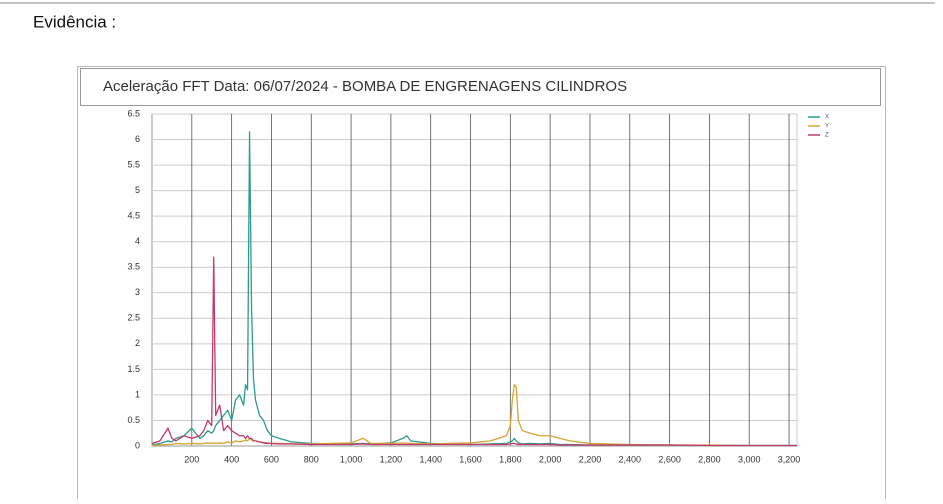 The width and height of the screenshot is (943, 504). I want to click on legend-label: Y, so click(827, 127).